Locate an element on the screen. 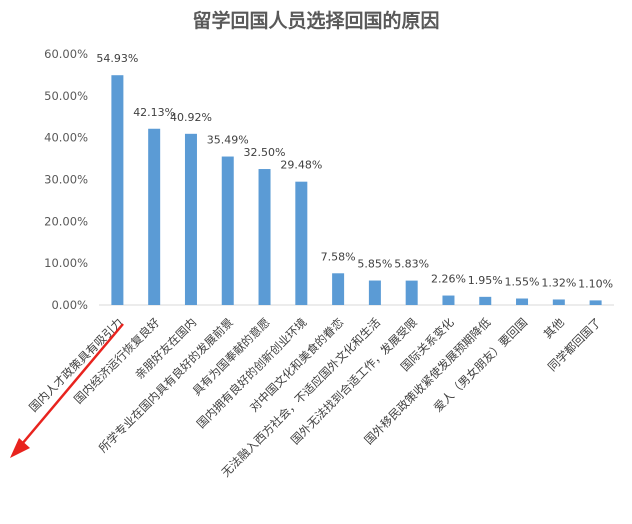 Image resolution: width=632 pixels, height=524 pixels. y-tick-label: 20.00% is located at coordinates (66, 221).